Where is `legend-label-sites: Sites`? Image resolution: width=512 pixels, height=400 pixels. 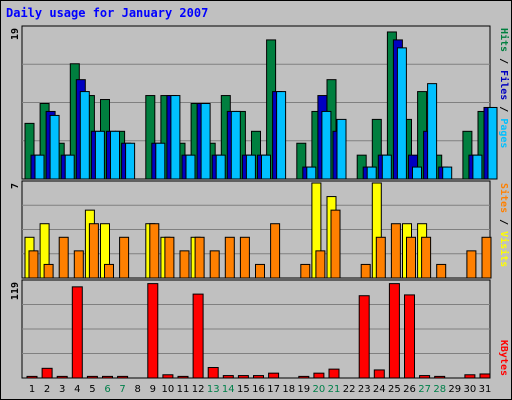
legend-label-sites: Sites is located at coordinates (504, 198).